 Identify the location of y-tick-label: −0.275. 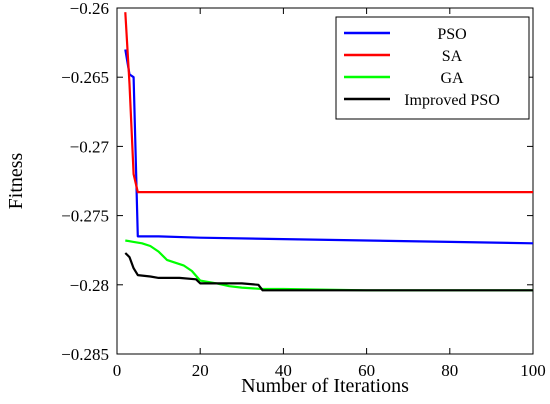
(85, 216).